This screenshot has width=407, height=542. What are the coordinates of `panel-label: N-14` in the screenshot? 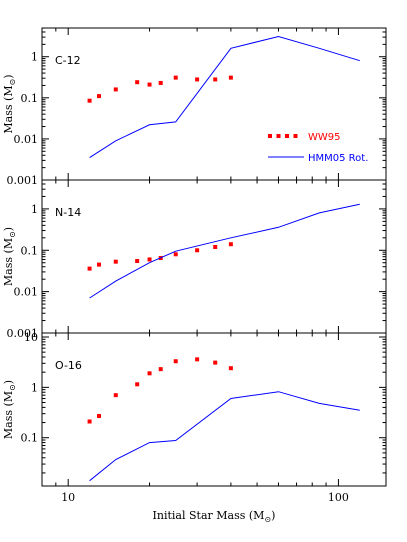 It's located at (68, 212).